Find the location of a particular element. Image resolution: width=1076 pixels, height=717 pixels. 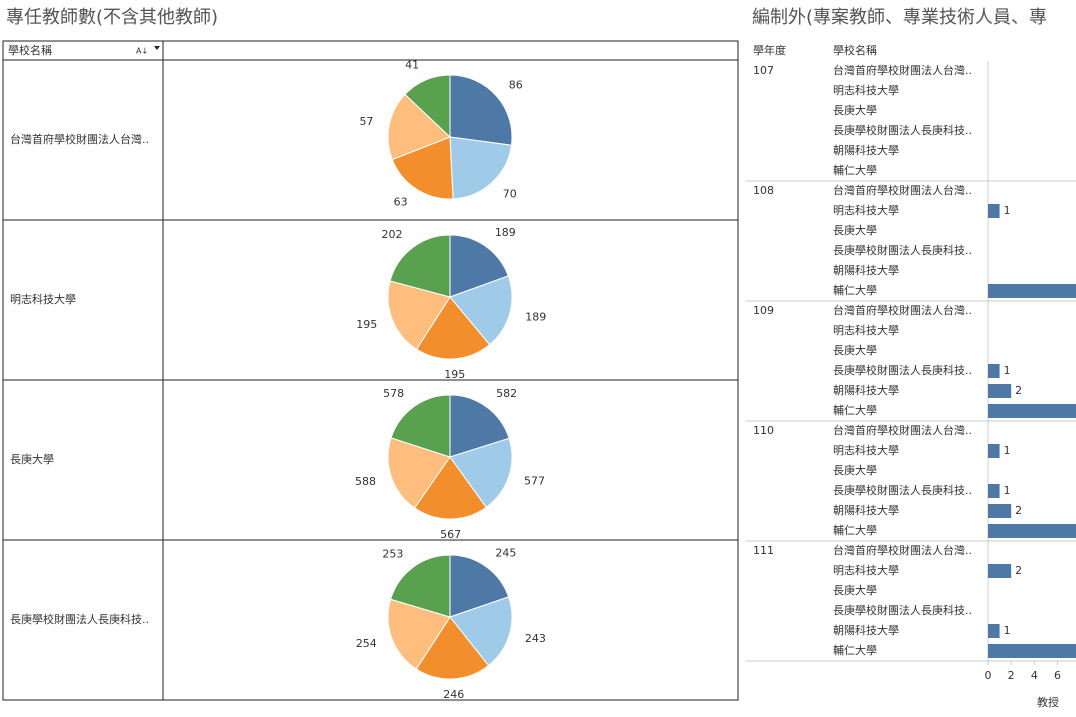

data-label: 70 is located at coordinates (510, 193).